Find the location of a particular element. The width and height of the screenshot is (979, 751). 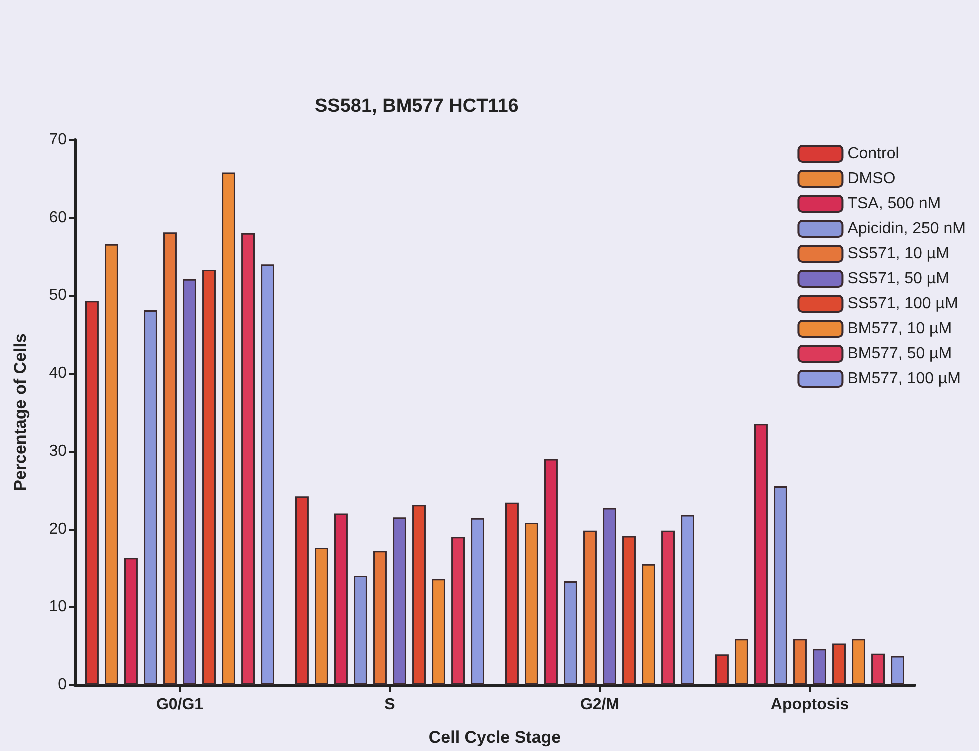

y-tick-label: 10 is located at coordinates (58, 607).